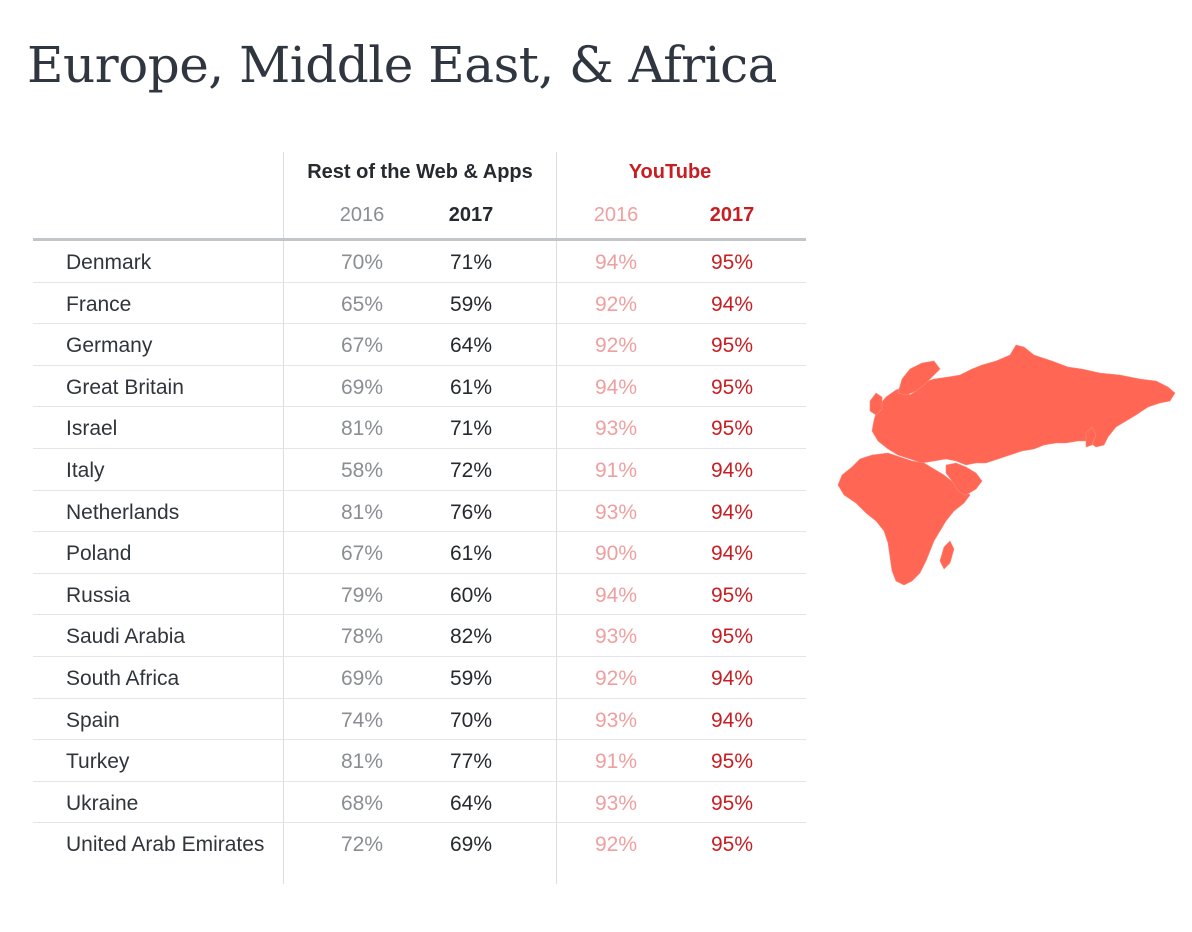 The image size is (1192, 932). Describe the element at coordinates (419, 803) in the screenshot. I see `table-row: Ukraine 68% 64% 93% 95%` at that location.